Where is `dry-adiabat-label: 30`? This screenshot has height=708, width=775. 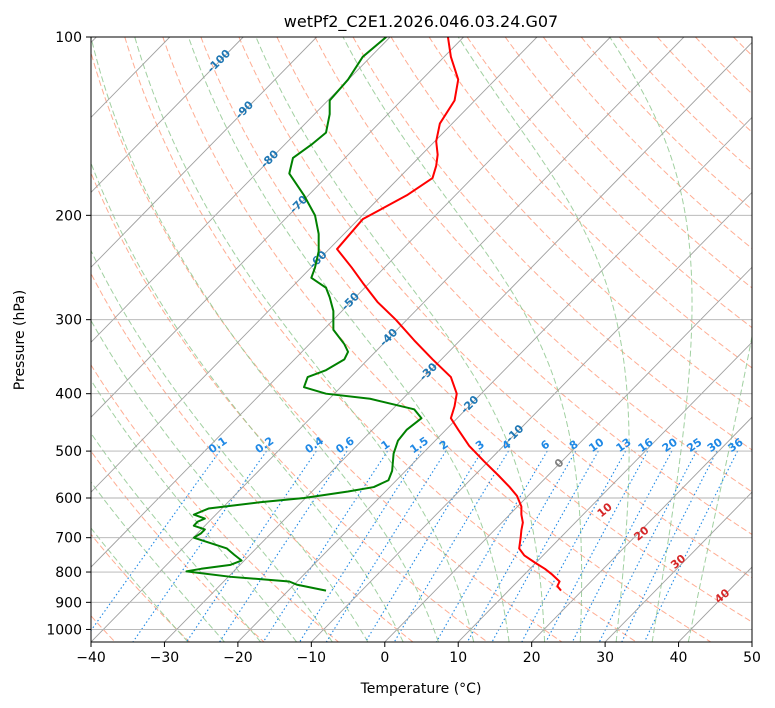 dry-adiabat-label: 30 is located at coordinates (678, 562).